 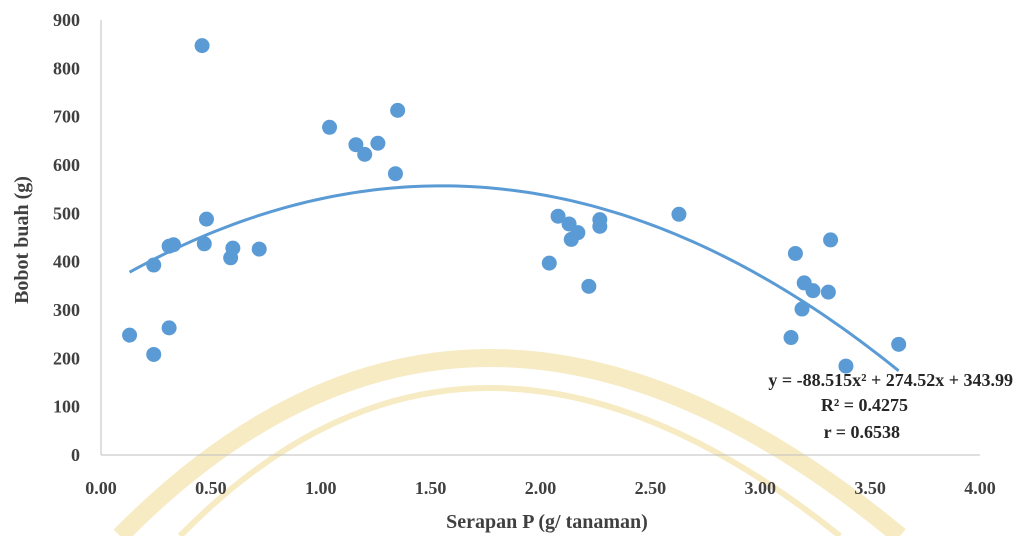 I want to click on r-squared-text: R² = 0.4275, so click(x=864, y=405).